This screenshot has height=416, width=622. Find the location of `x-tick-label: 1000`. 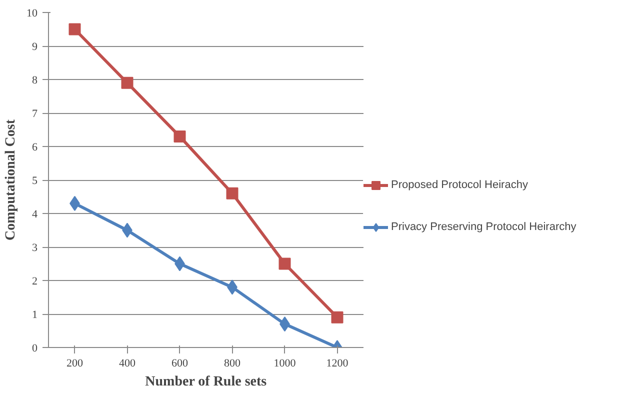

x-tick-label: 1000 is located at coordinates (285, 364).